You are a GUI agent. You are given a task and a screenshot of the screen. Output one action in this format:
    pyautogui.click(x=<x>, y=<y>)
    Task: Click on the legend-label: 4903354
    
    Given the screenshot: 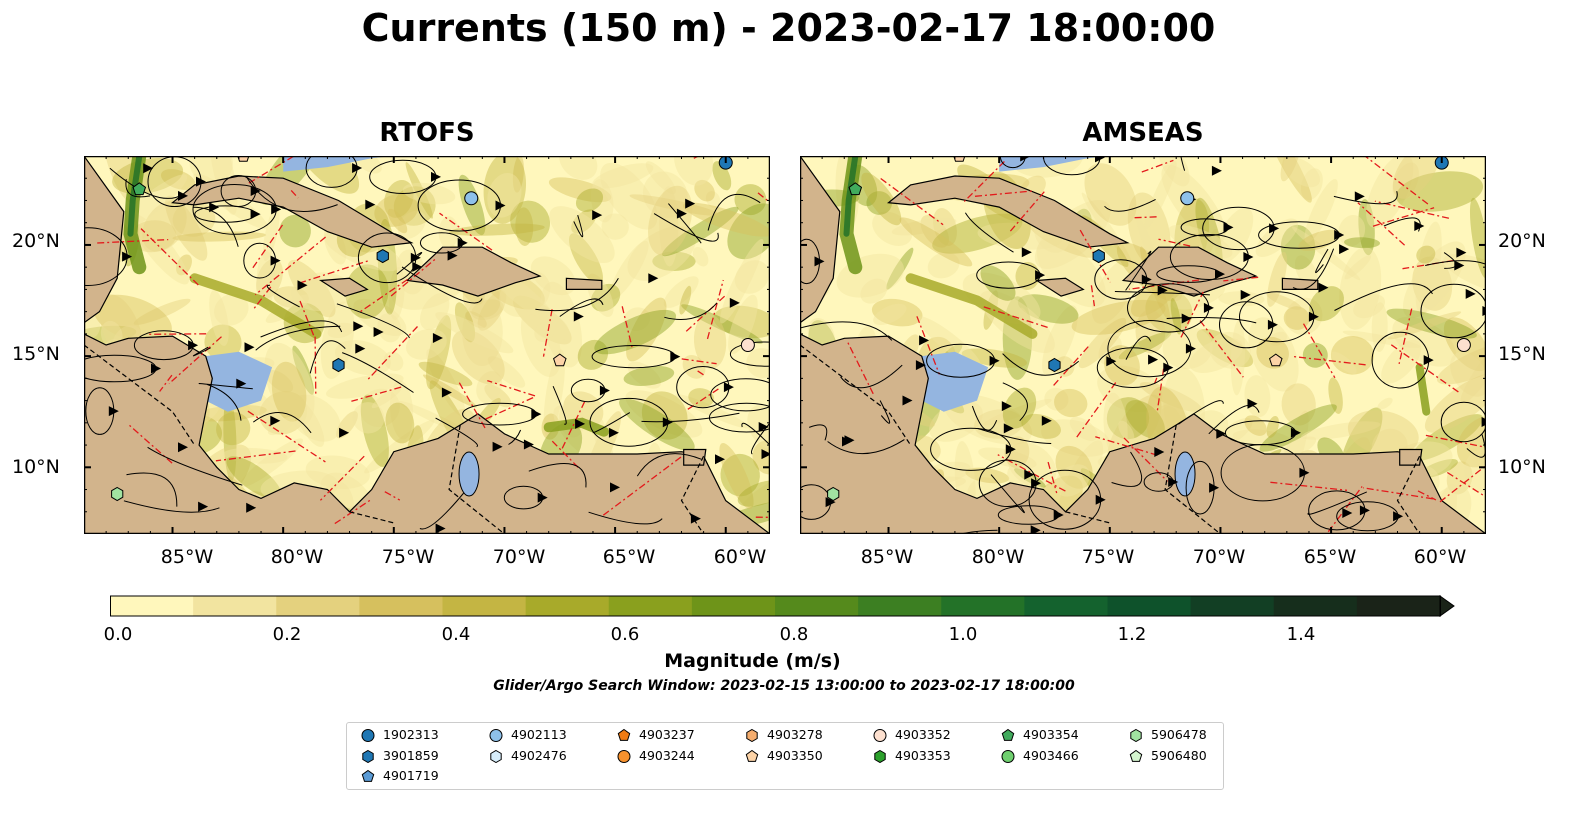 What is the action you would take?
    pyautogui.click(x=1051, y=734)
    